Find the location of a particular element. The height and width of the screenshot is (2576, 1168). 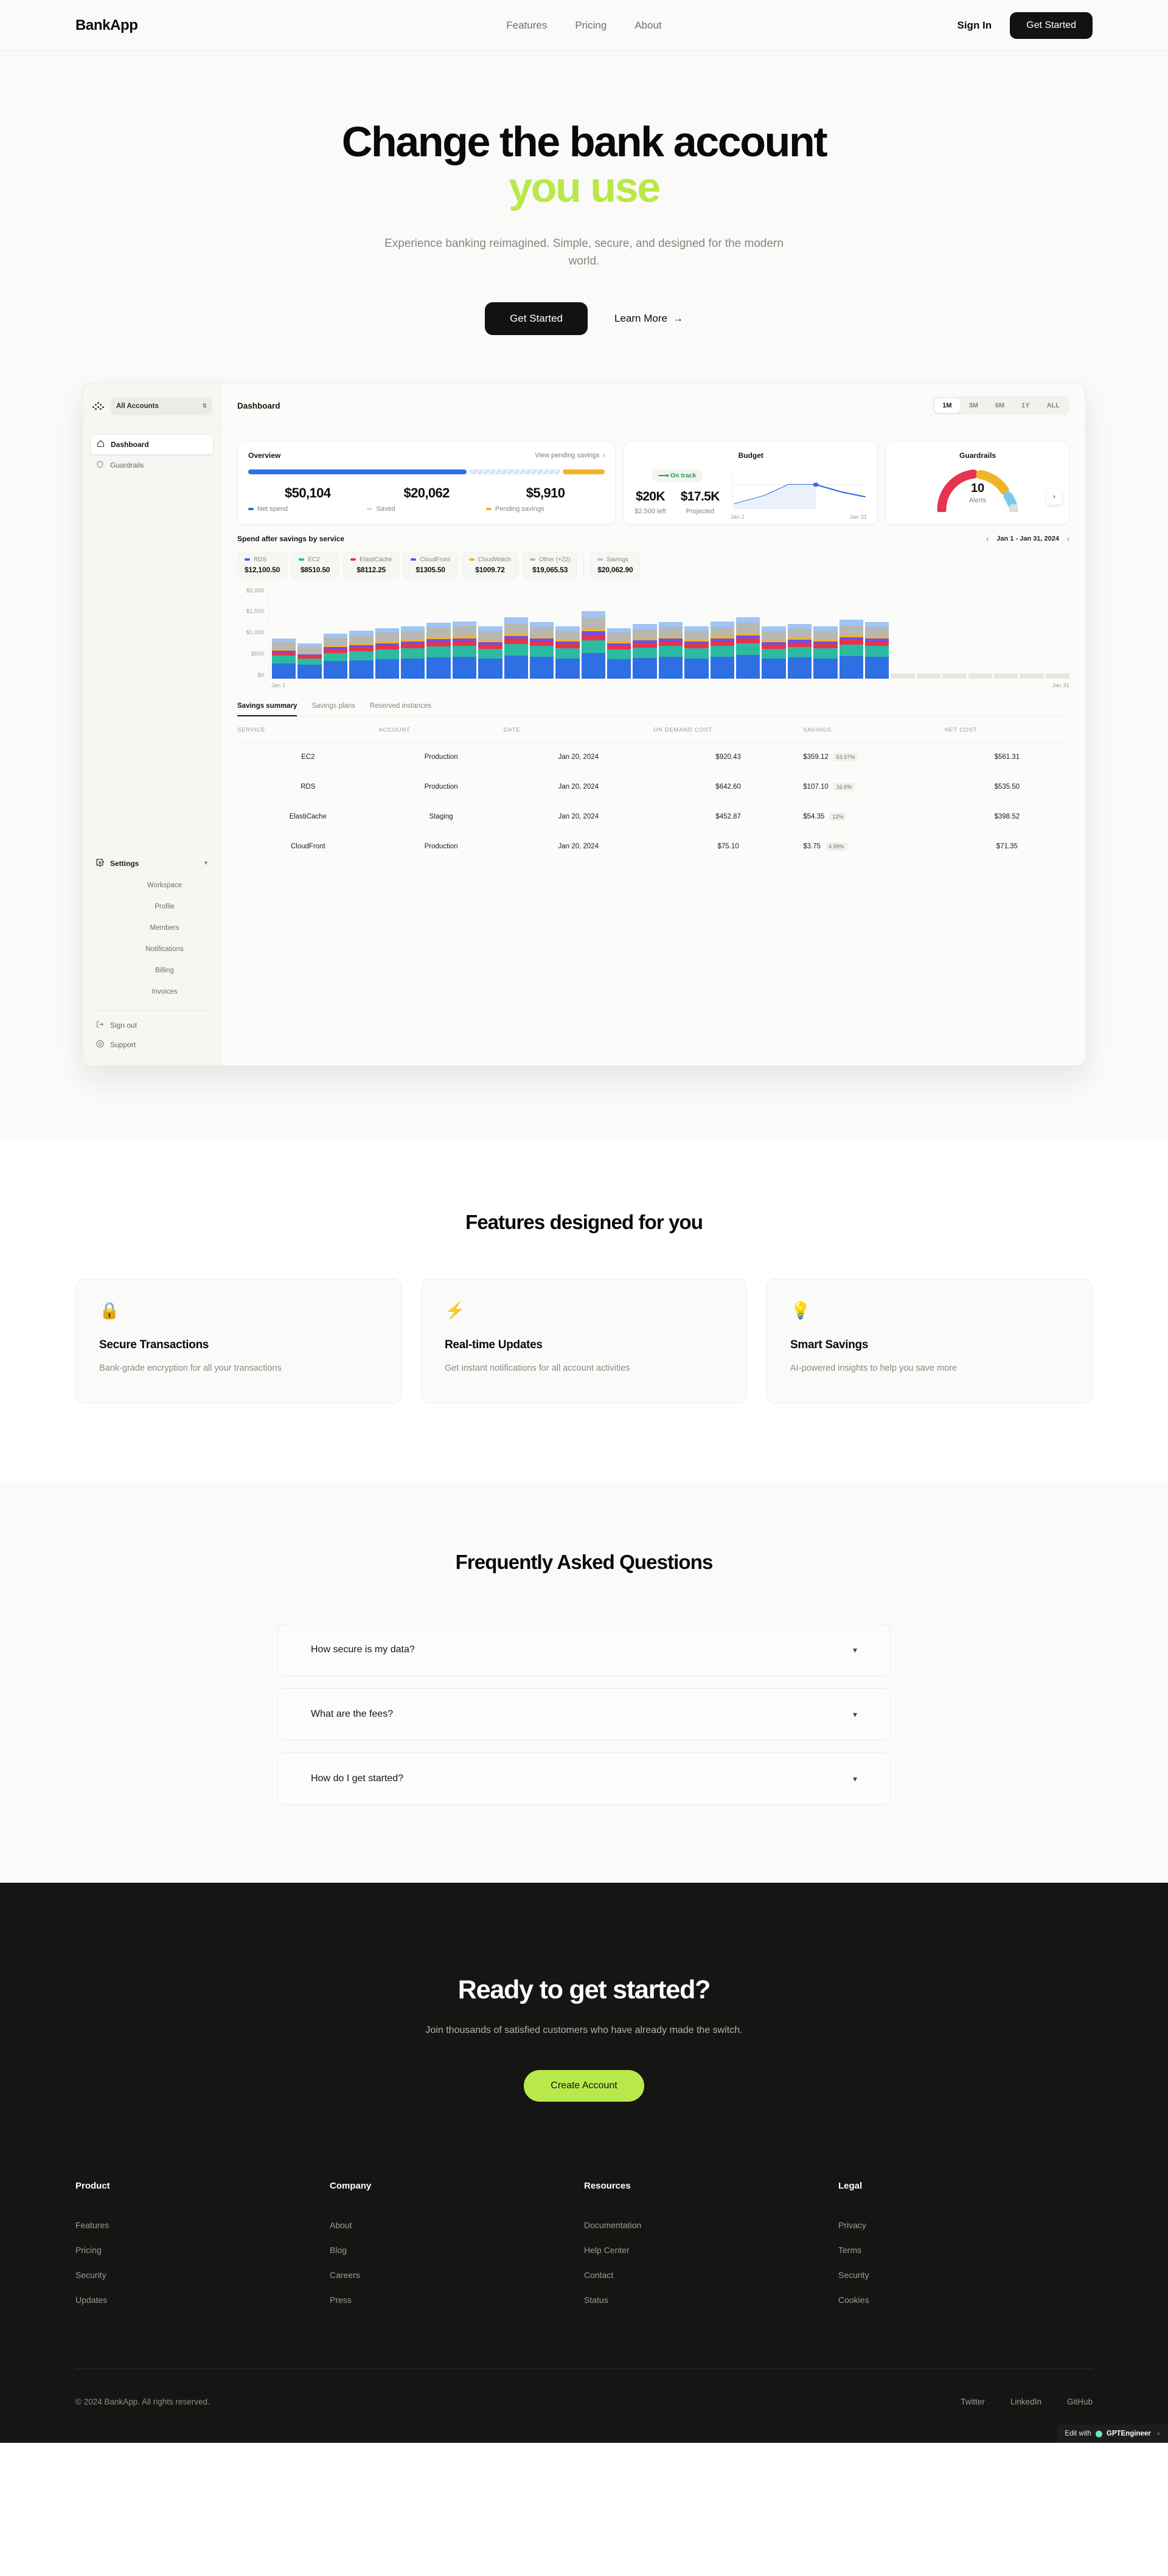

create-account-button: Create Account is located at coordinates (584, 2086).